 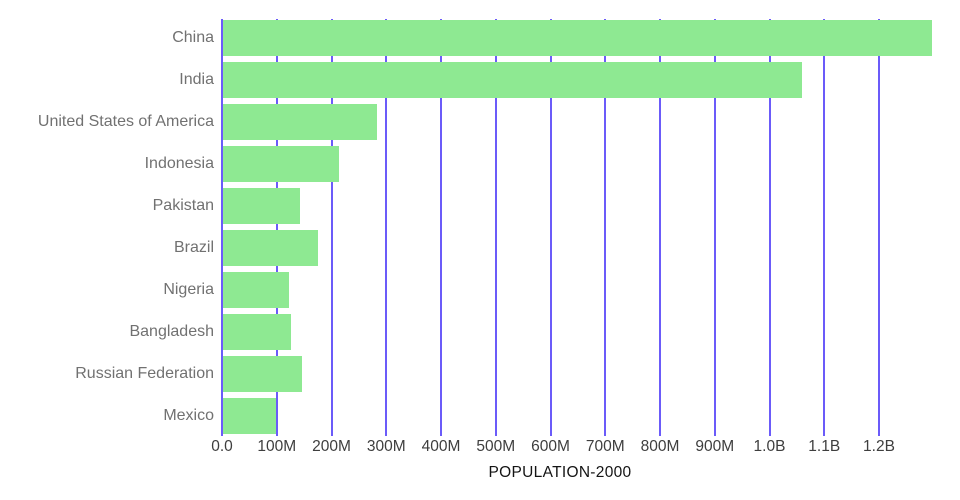 What do you see at coordinates (125, 121) in the screenshot?
I see `category-label-united-states-of-america: United States of America` at bounding box center [125, 121].